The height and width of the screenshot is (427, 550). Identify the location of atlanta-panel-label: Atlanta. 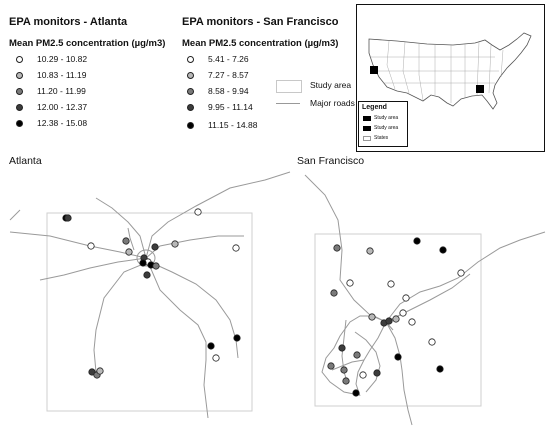
(25, 161).